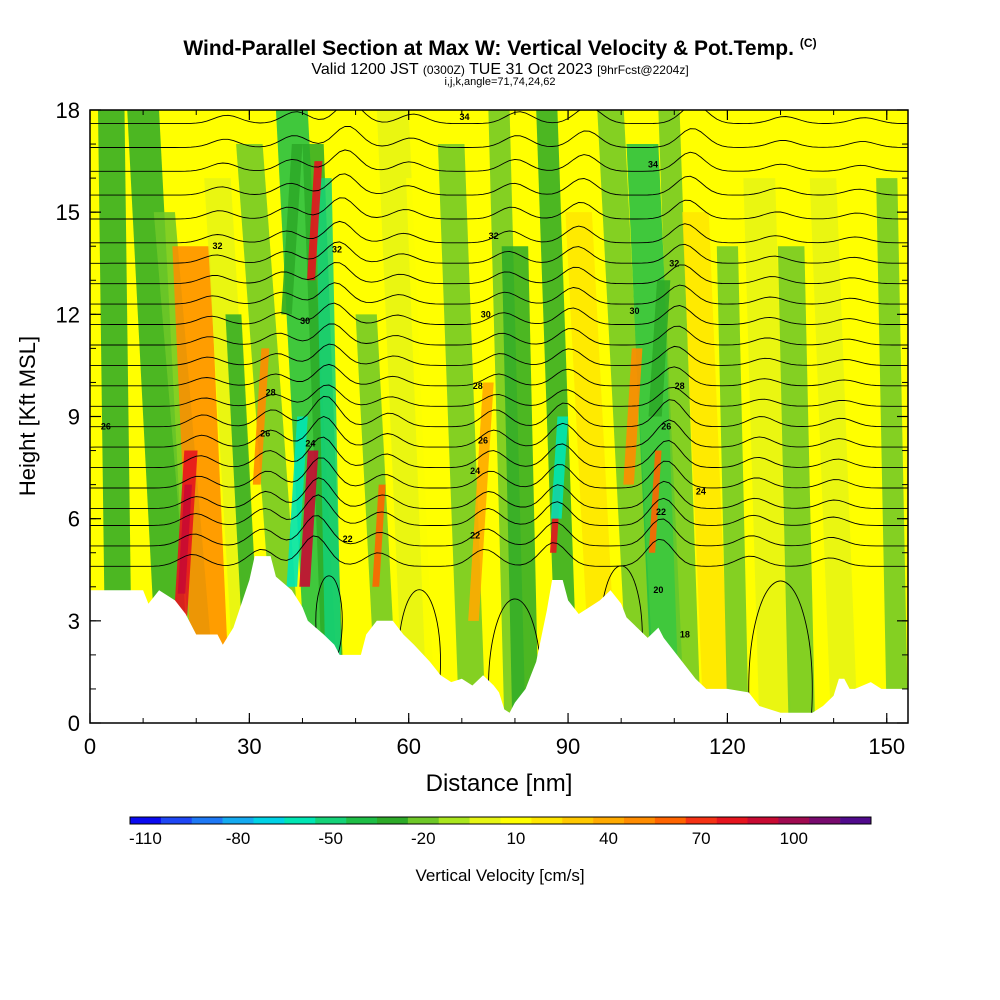  What do you see at coordinates (500, 82) in the screenshot?
I see `section-params: i,j,k,angle=71,74,24,62` at bounding box center [500, 82].